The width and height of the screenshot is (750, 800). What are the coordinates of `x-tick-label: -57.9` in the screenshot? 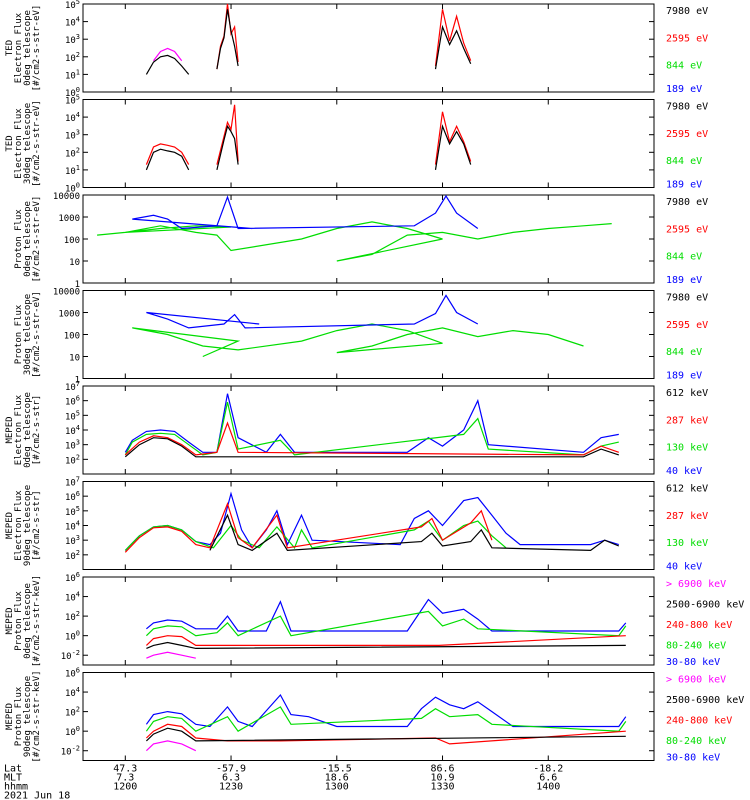 It's located at (231, 769).